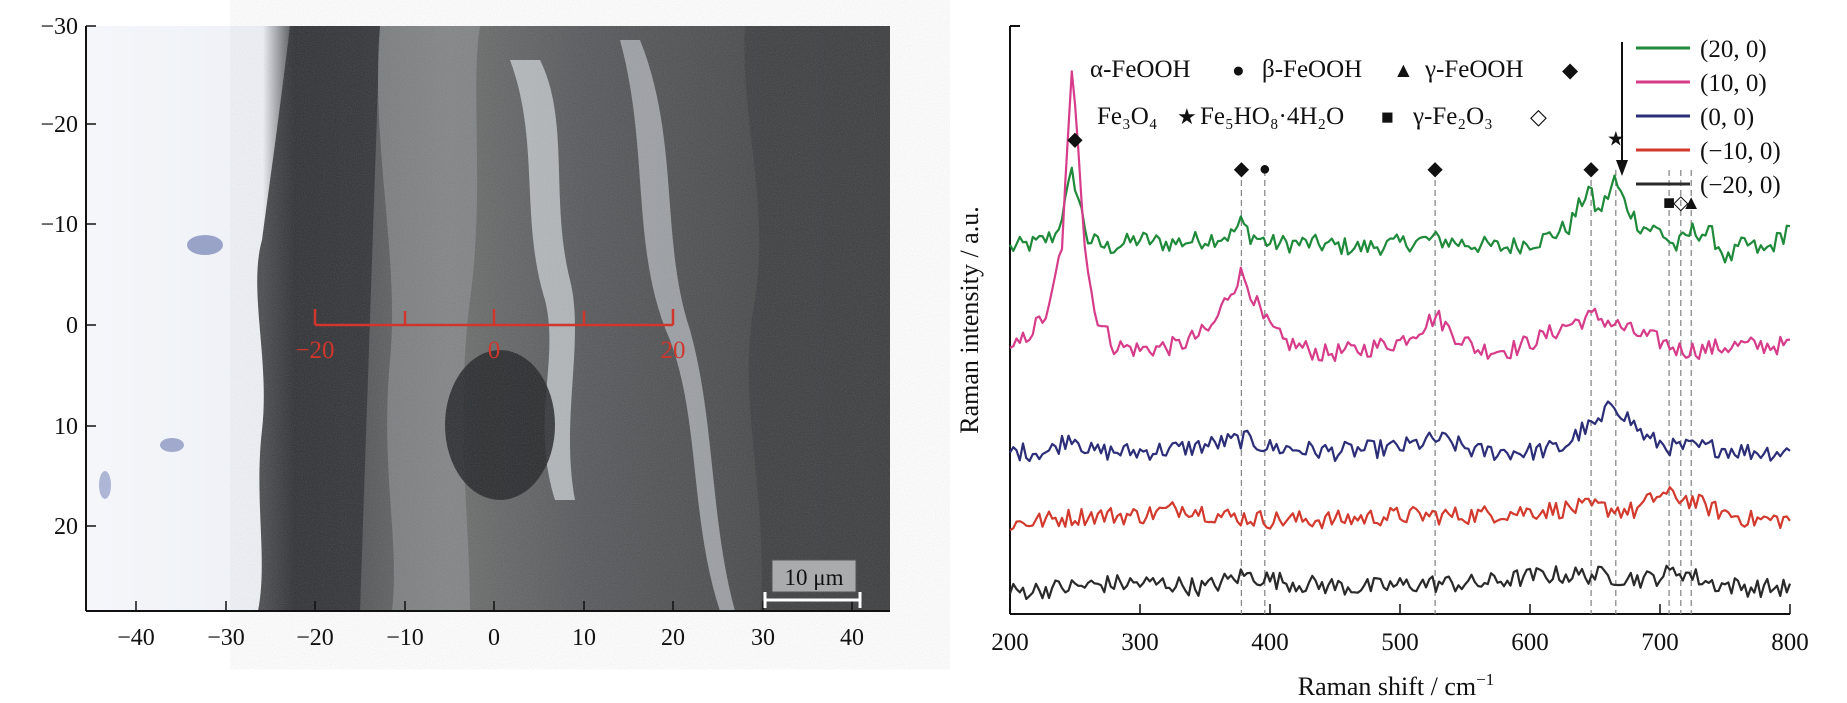  Describe the element at coordinates (66, 427) in the screenshot. I see `micro-y-tick-label: 10` at that location.